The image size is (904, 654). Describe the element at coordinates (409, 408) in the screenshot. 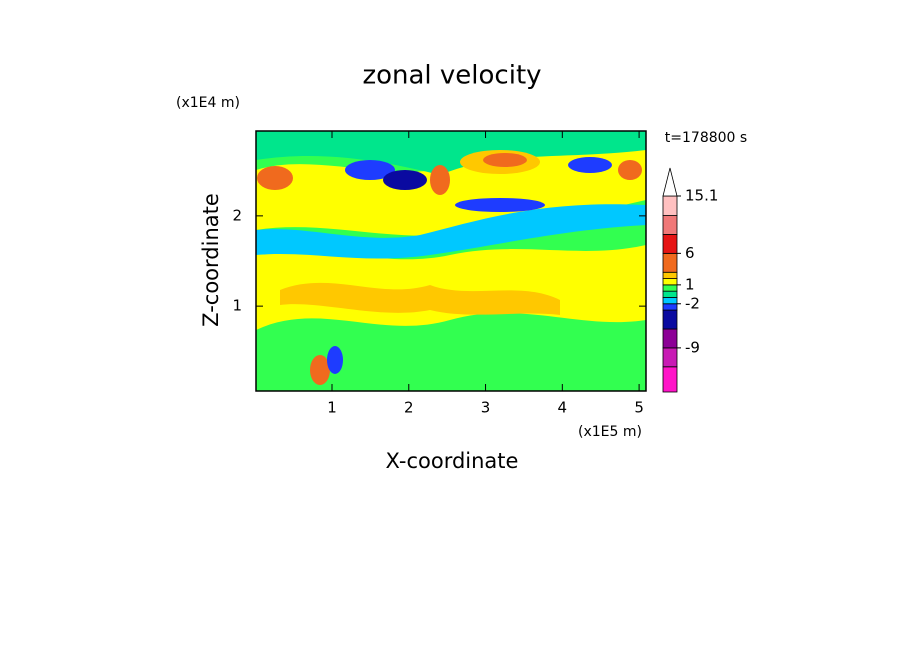

I see `x-tick-label: 2` at that location.